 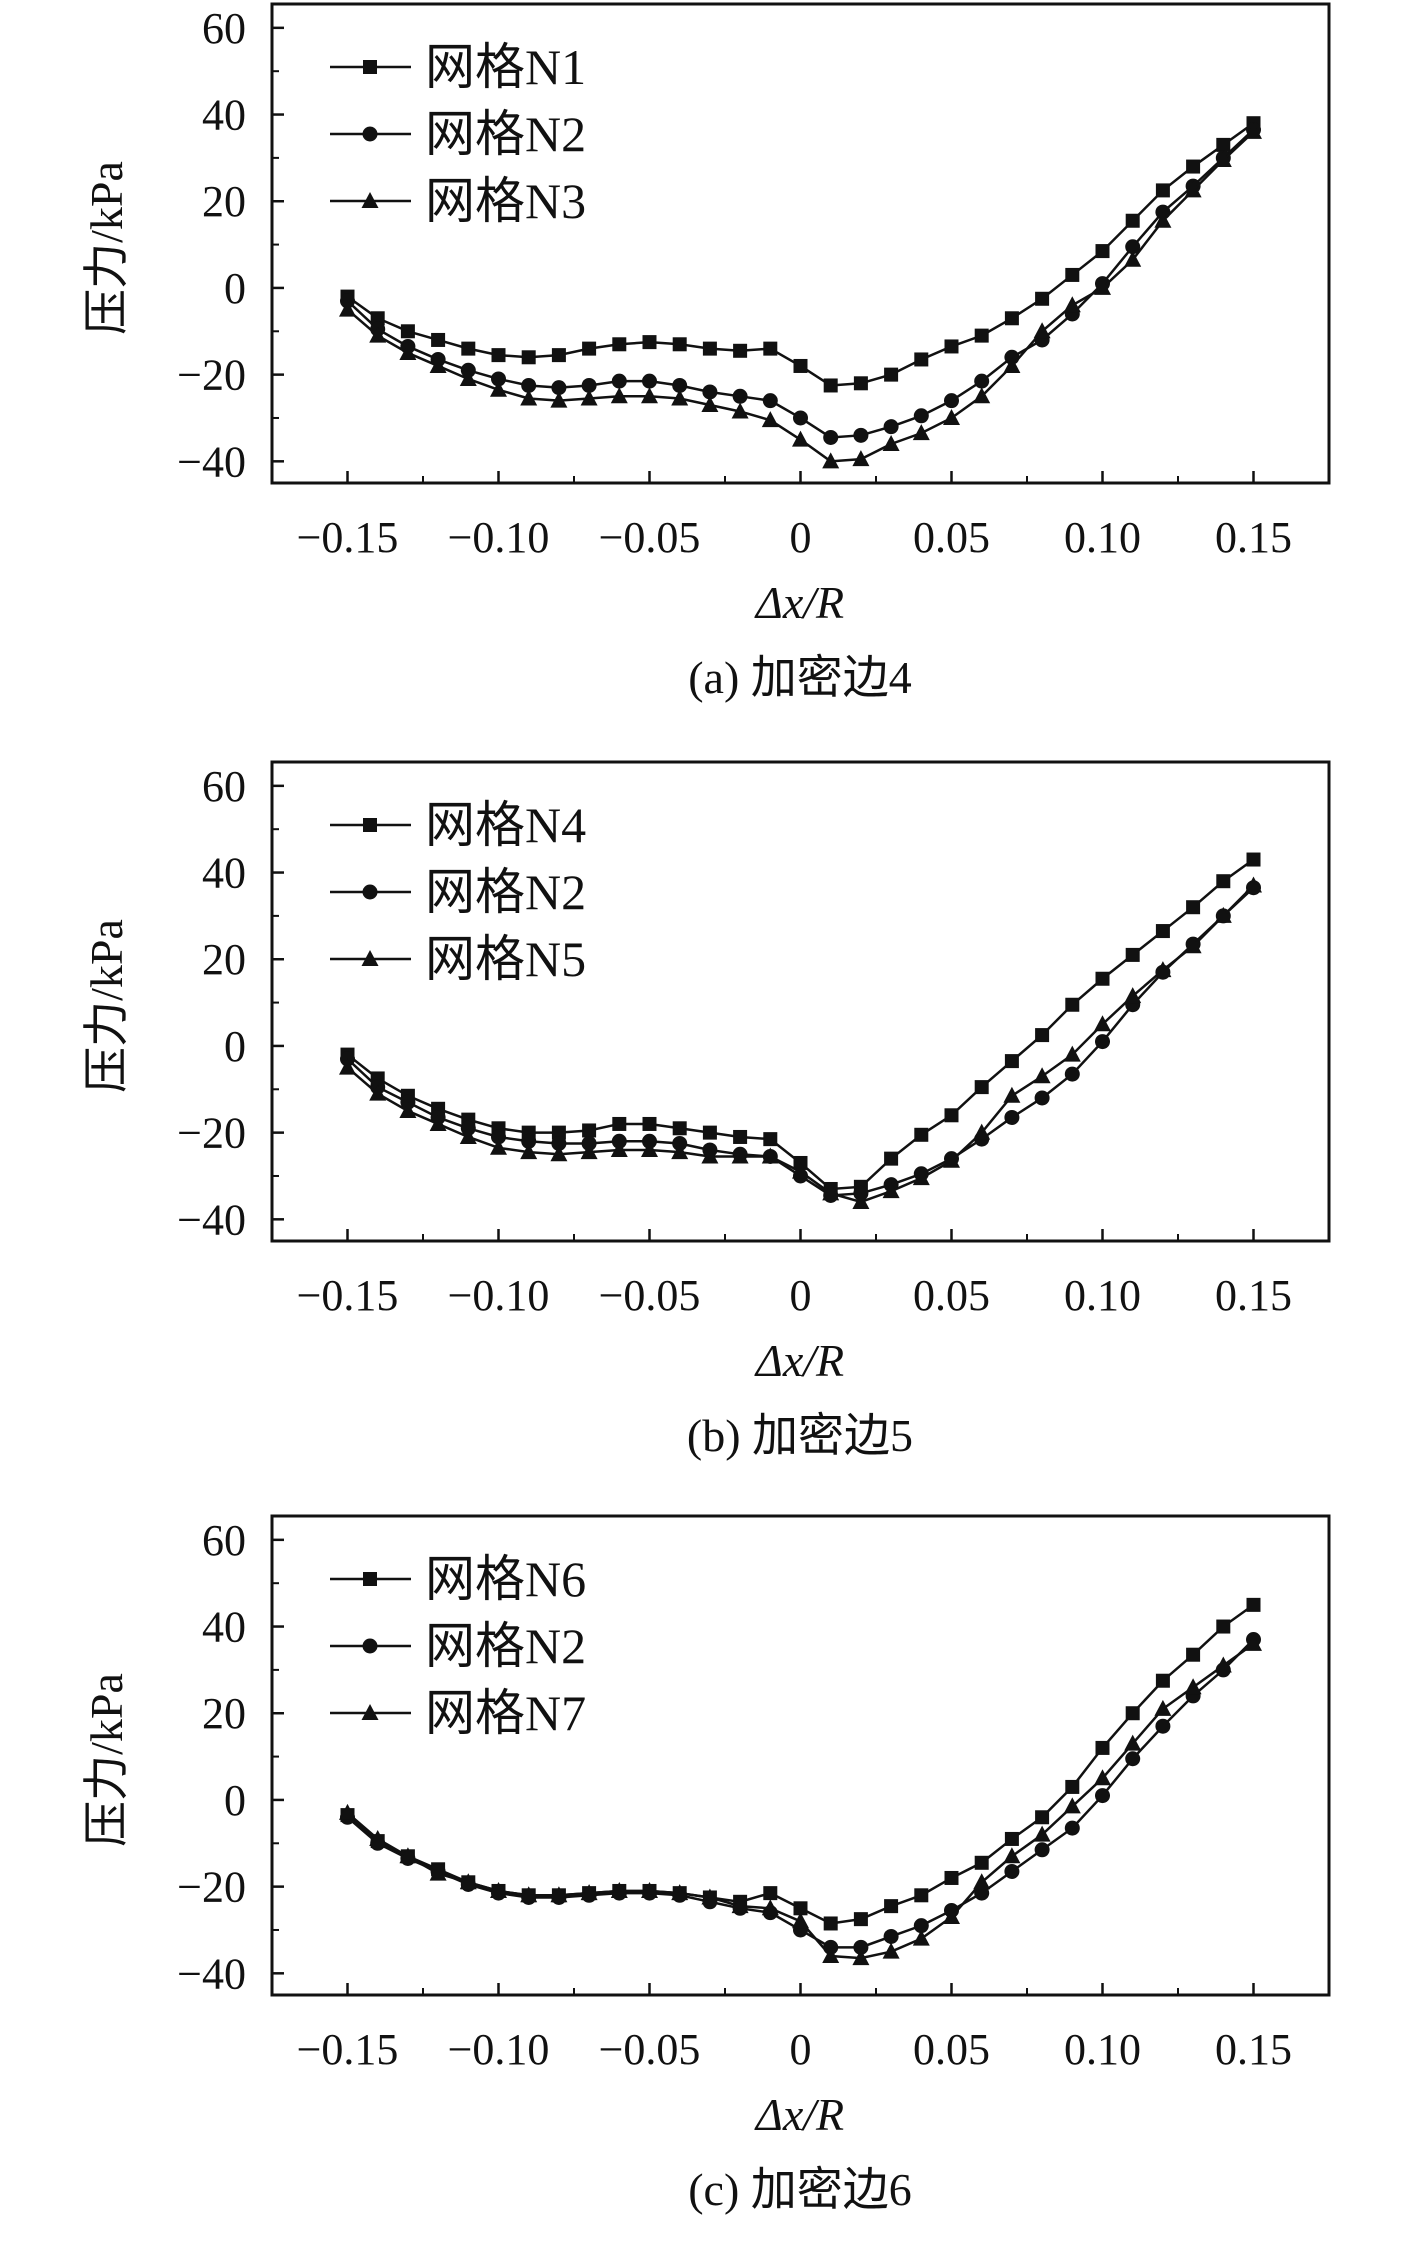 I want to click on y-tick-label: 0, so click(x=235, y=1800).